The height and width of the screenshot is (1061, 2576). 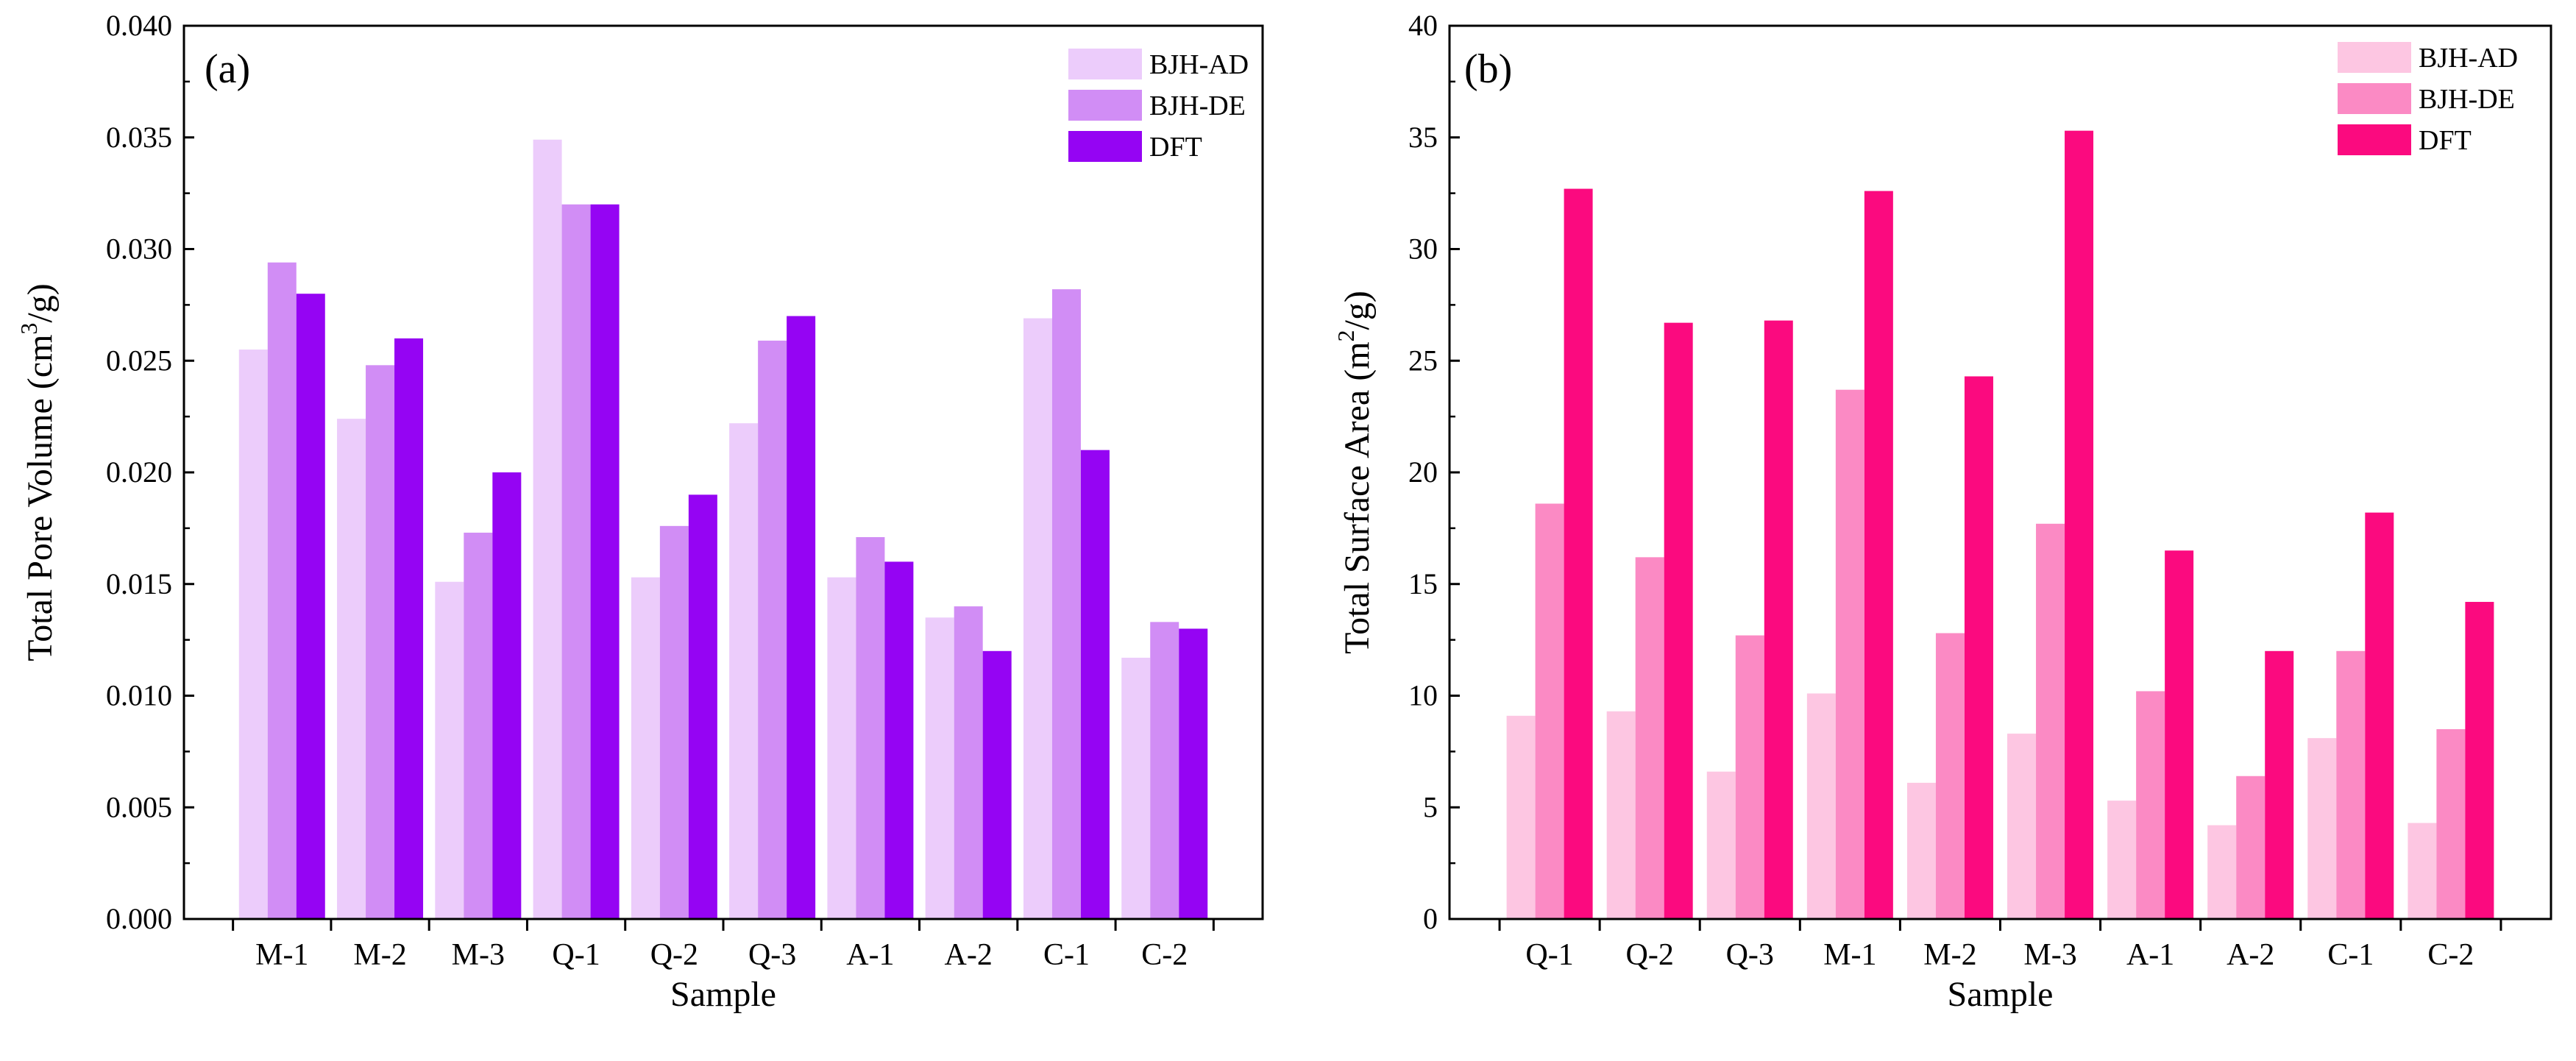 I want to click on y-tick-label: 20, so click(x=1423, y=472).